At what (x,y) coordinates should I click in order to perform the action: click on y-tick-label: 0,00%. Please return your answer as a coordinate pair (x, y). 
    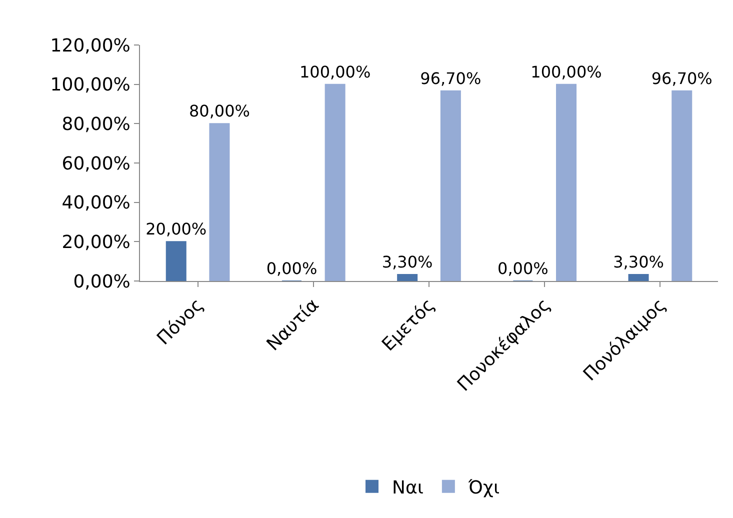
    Looking at the image, I should click on (101, 281).